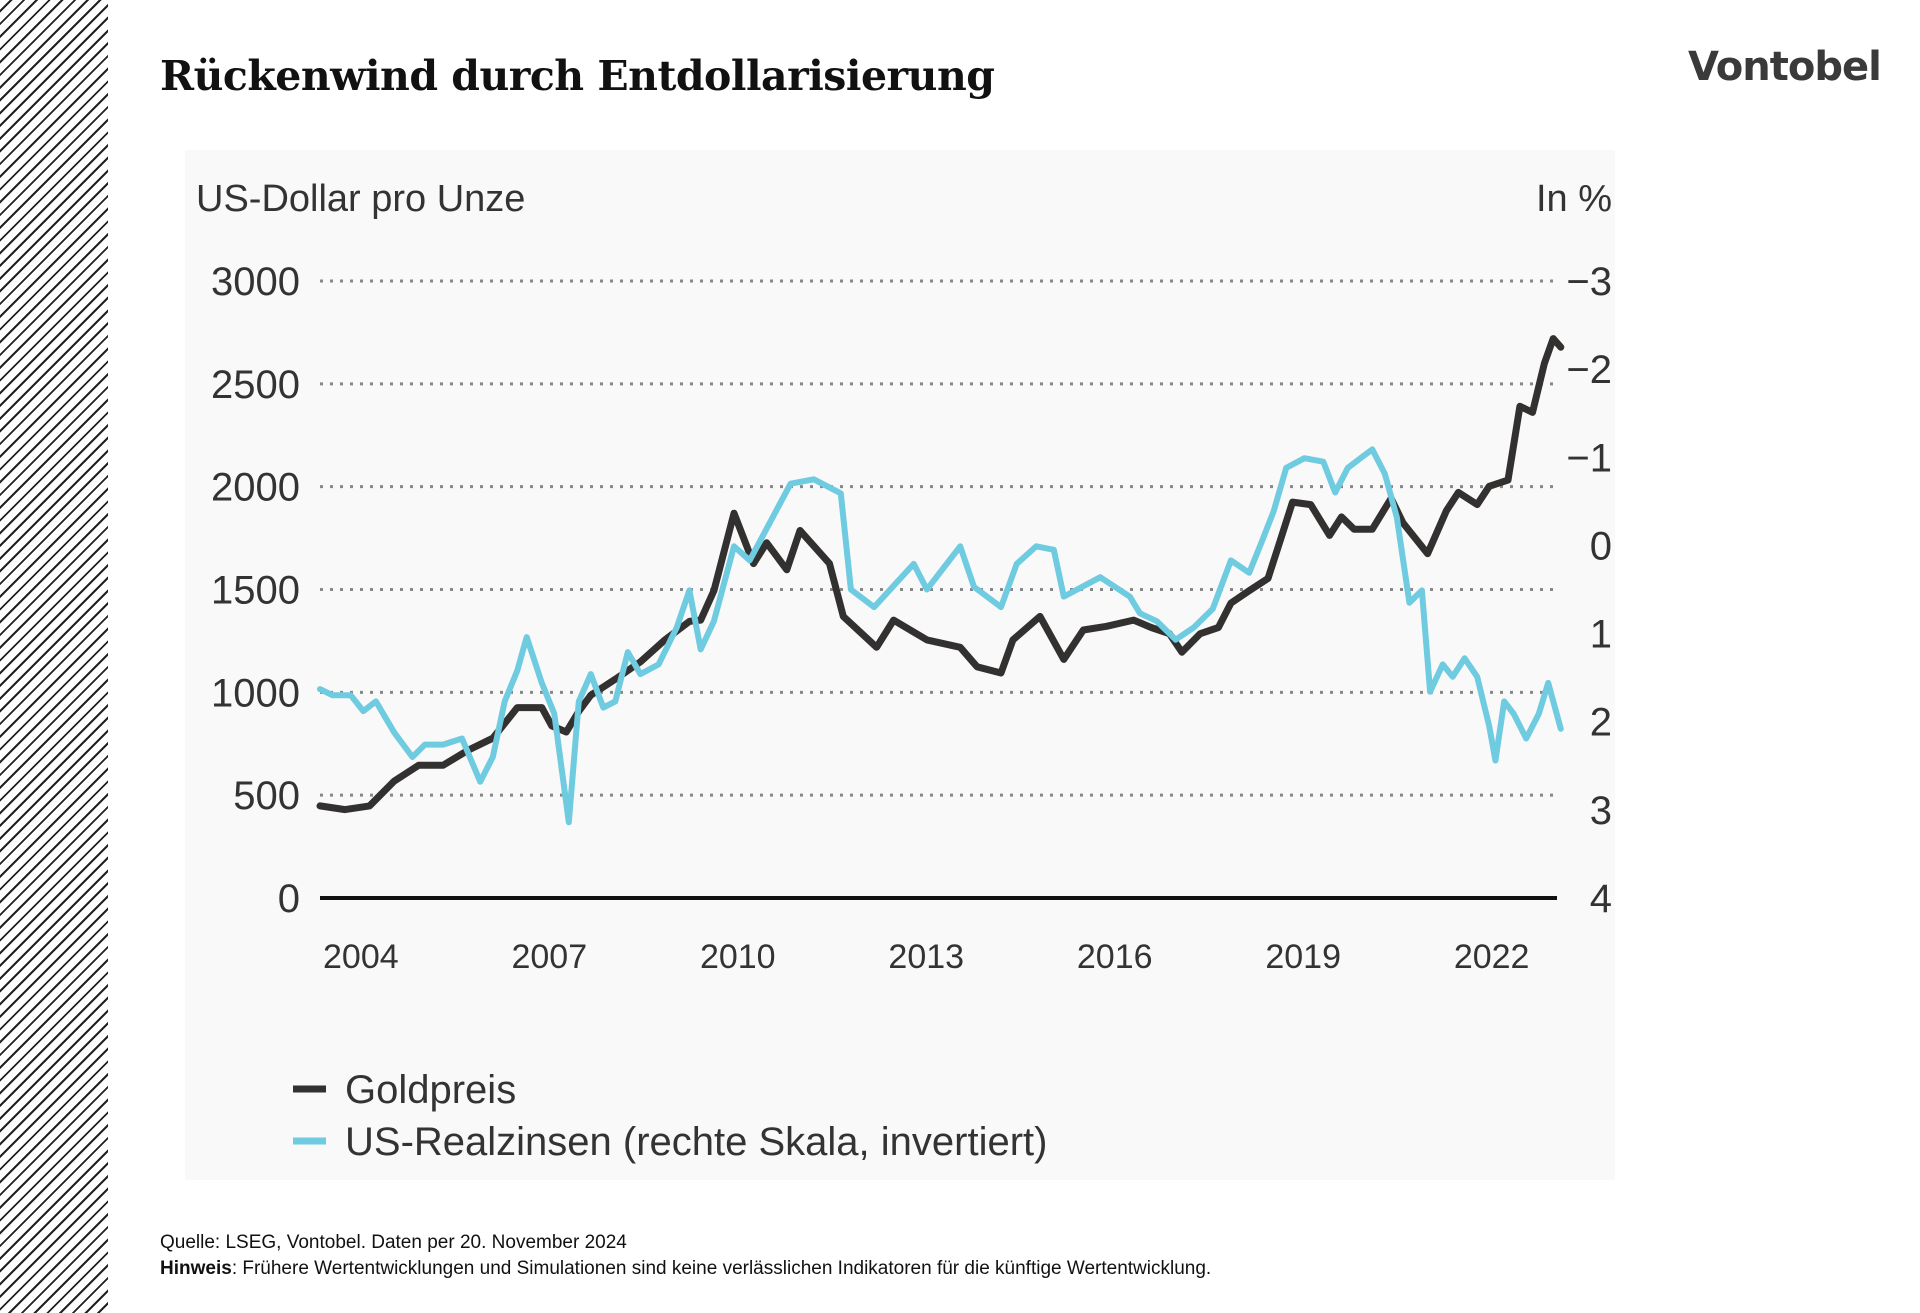  What do you see at coordinates (360, 199) in the screenshot?
I see `y-axis-title-left: US-Dollar pro Unze` at bounding box center [360, 199].